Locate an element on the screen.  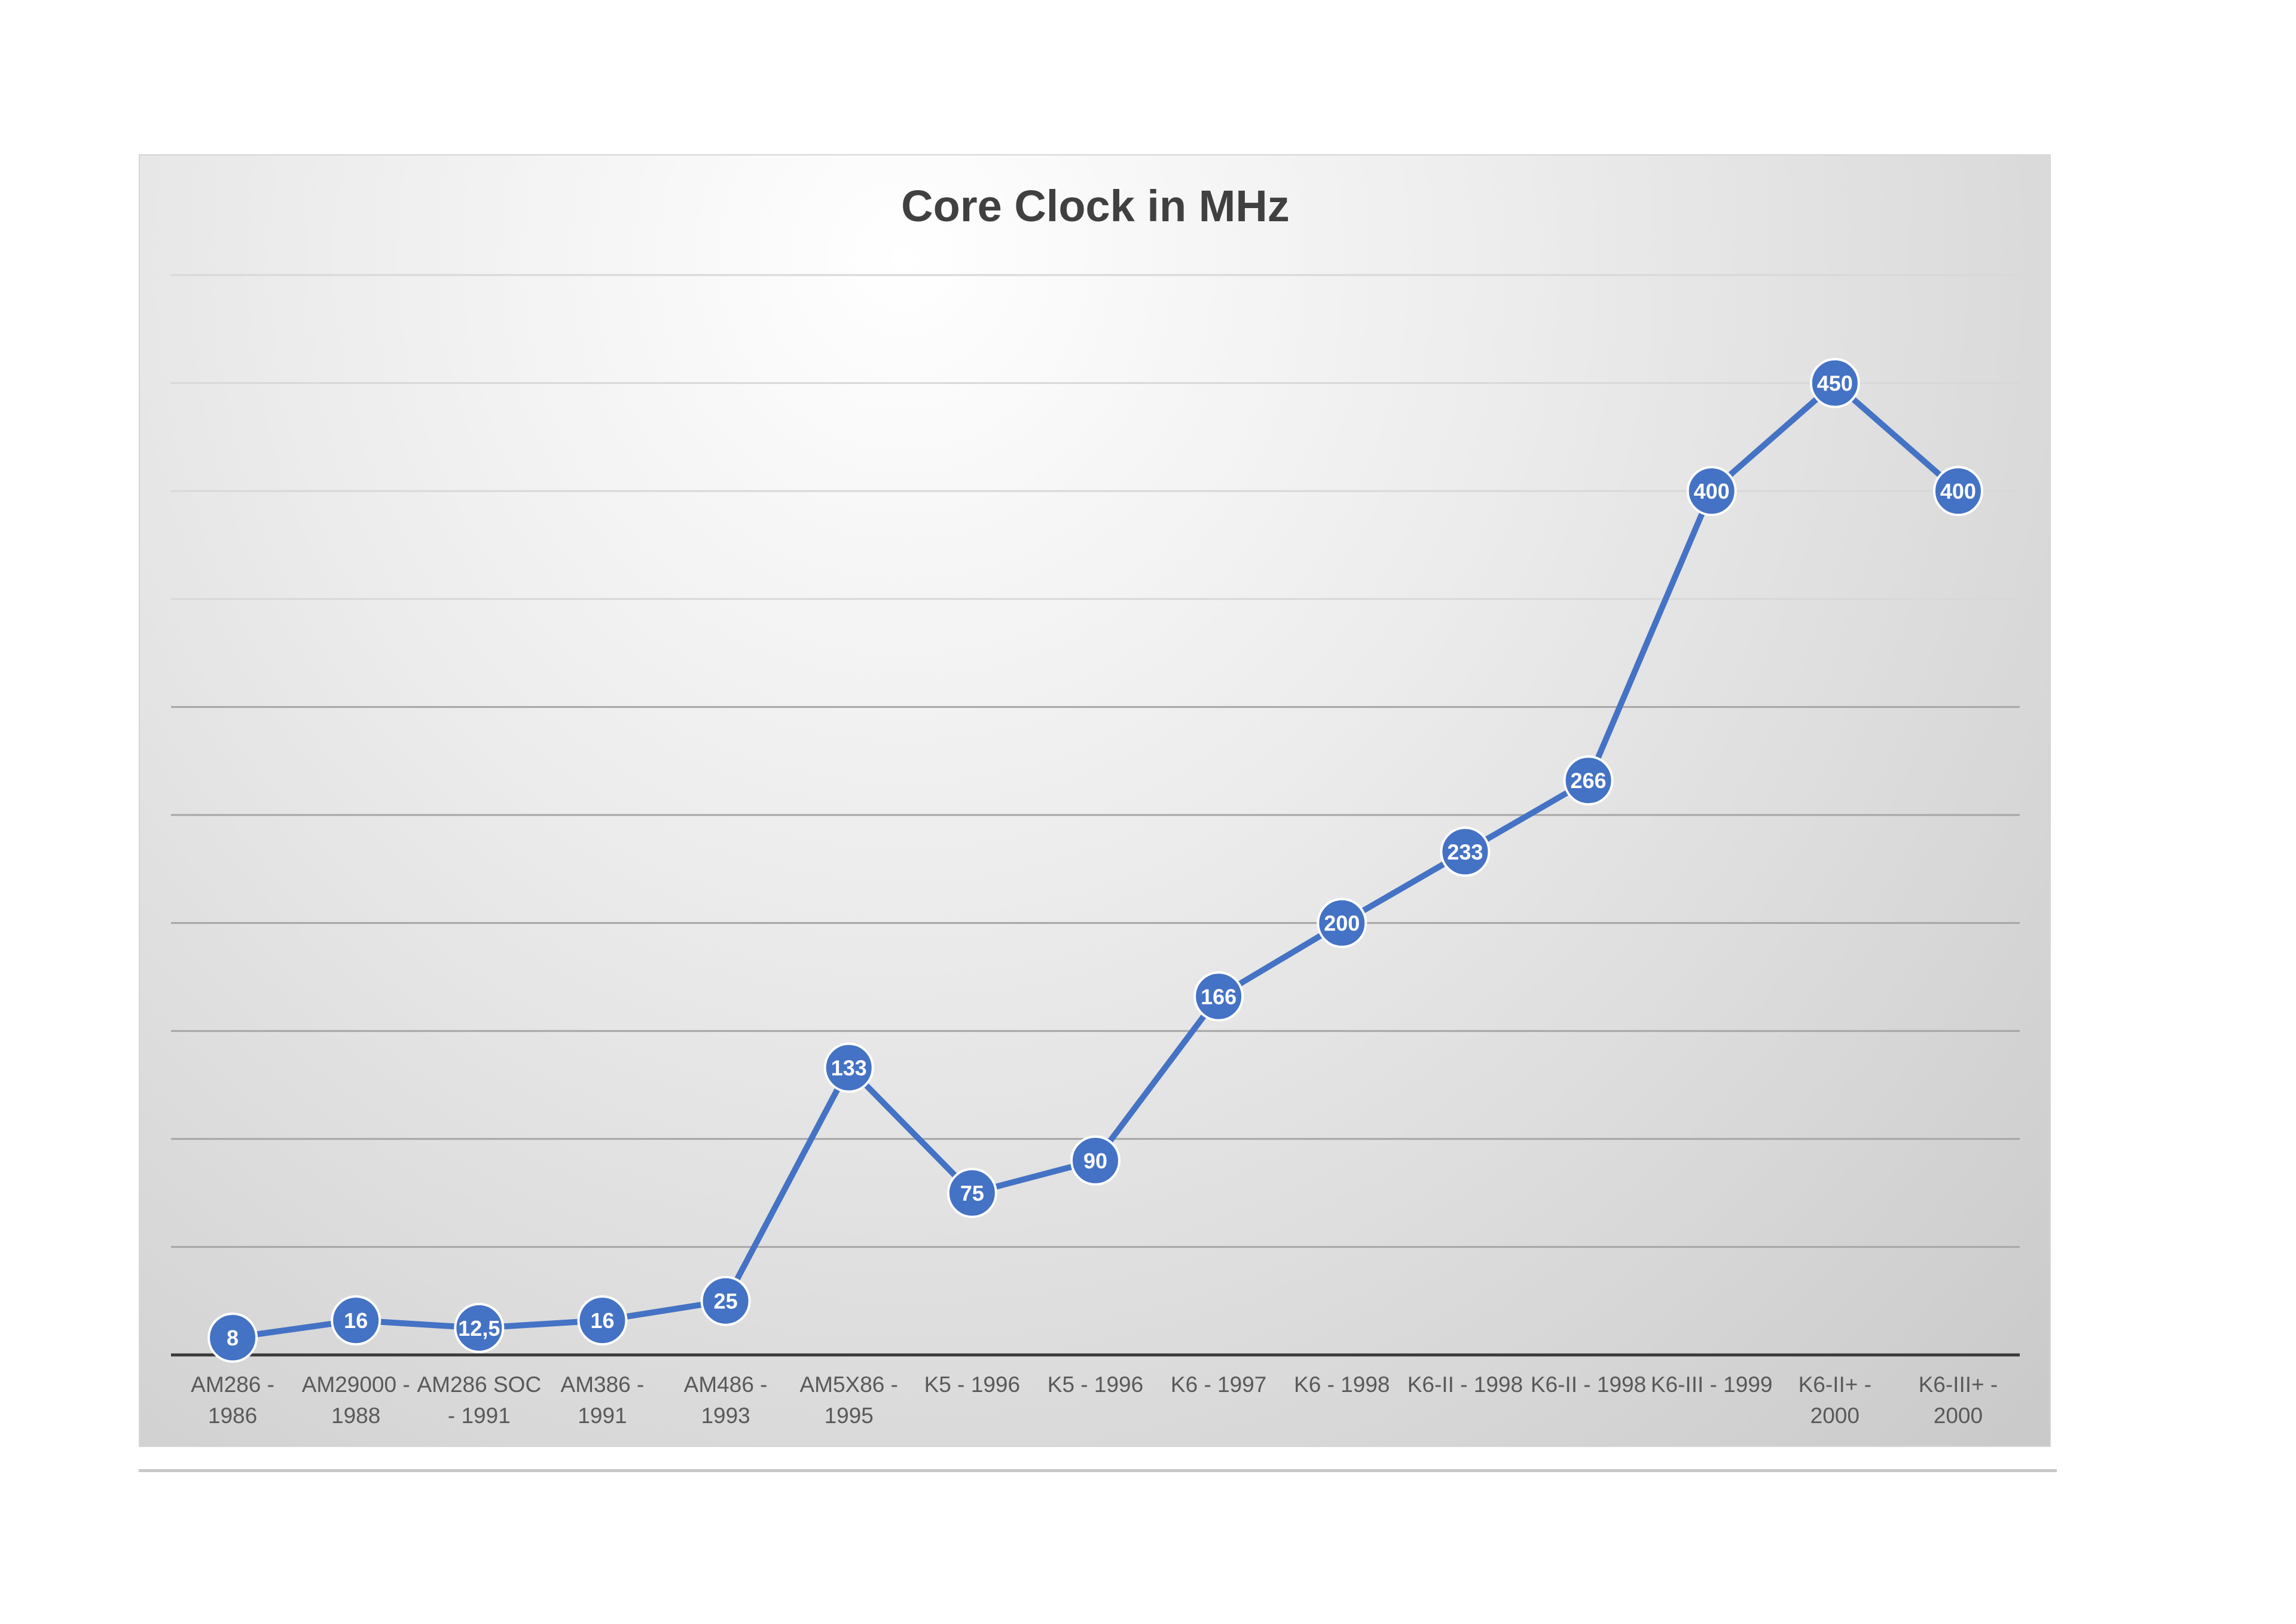
chart-title: Core Clock in MHz is located at coordinates (1095, 206).